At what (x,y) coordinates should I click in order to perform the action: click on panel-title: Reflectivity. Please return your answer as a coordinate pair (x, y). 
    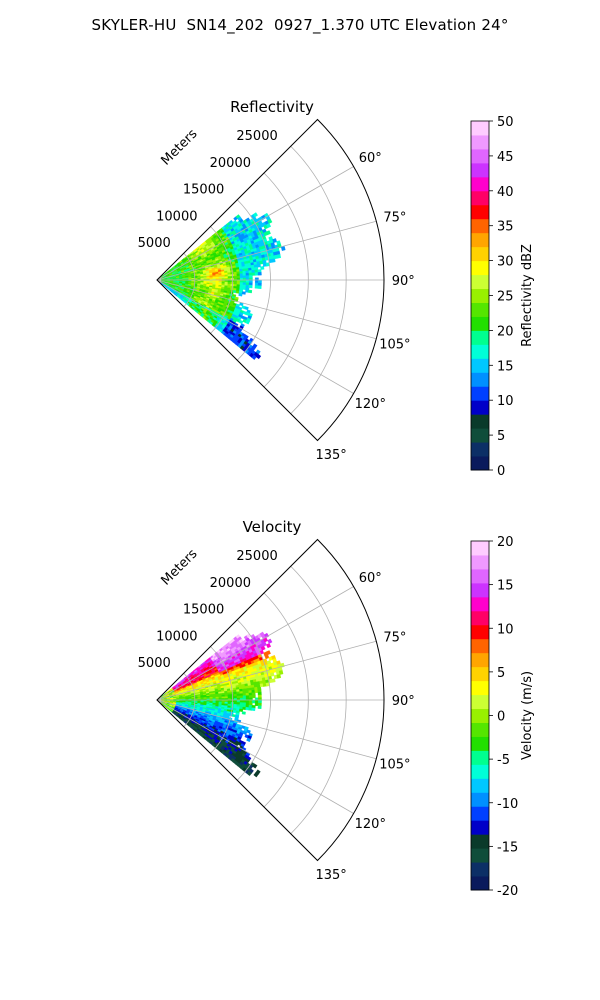
    Looking at the image, I should click on (272, 107).